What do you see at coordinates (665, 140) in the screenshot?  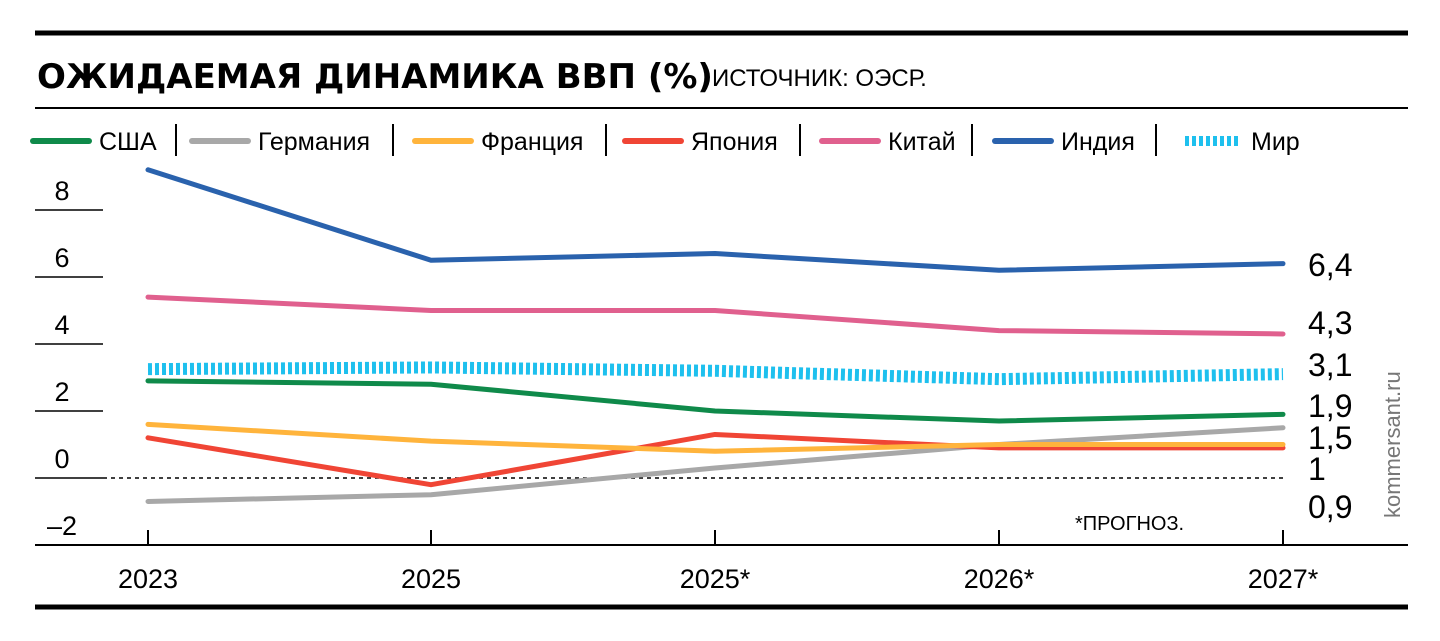 I see `legend: США Германия Франция Япония Китай Индия Мир` at bounding box center [665, 140].